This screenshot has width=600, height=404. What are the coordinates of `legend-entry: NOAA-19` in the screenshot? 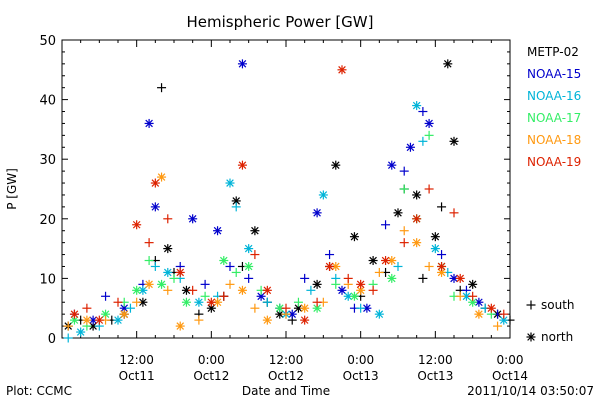 It's located at (554, 162).